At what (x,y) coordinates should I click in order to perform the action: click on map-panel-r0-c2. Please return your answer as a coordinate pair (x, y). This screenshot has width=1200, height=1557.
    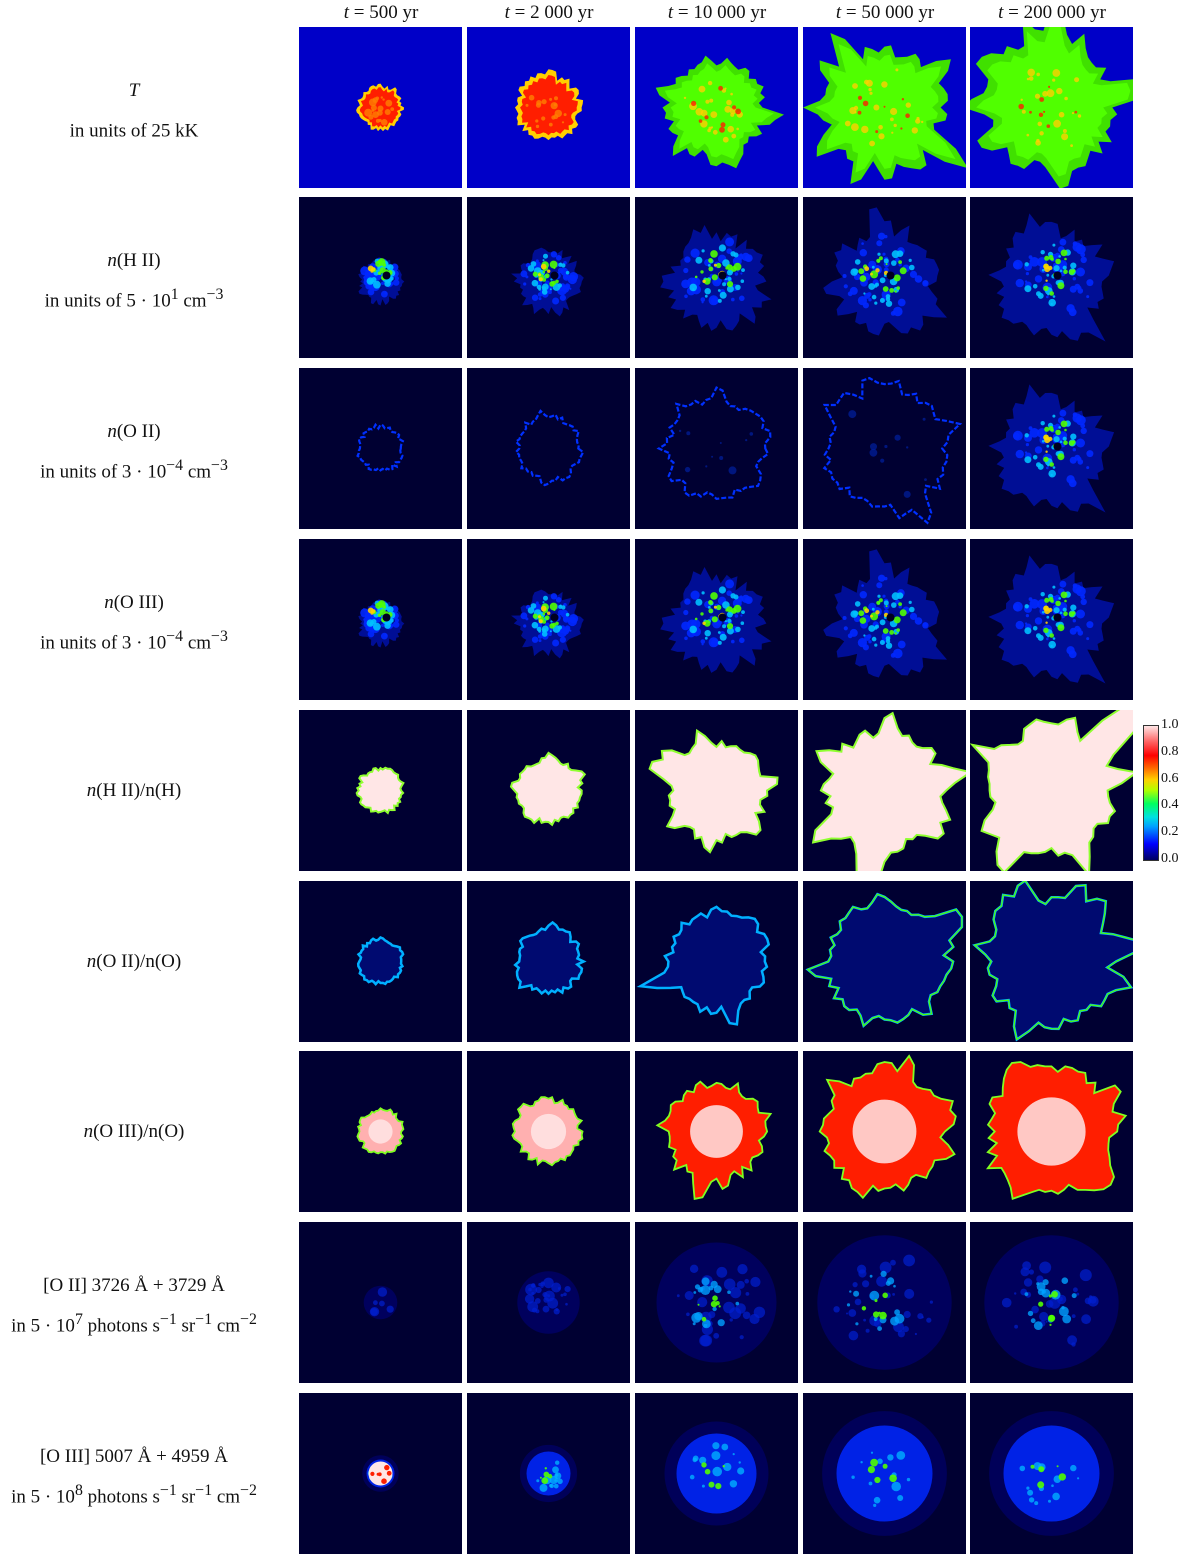
    Looking at the image, I should click on (716, 107).